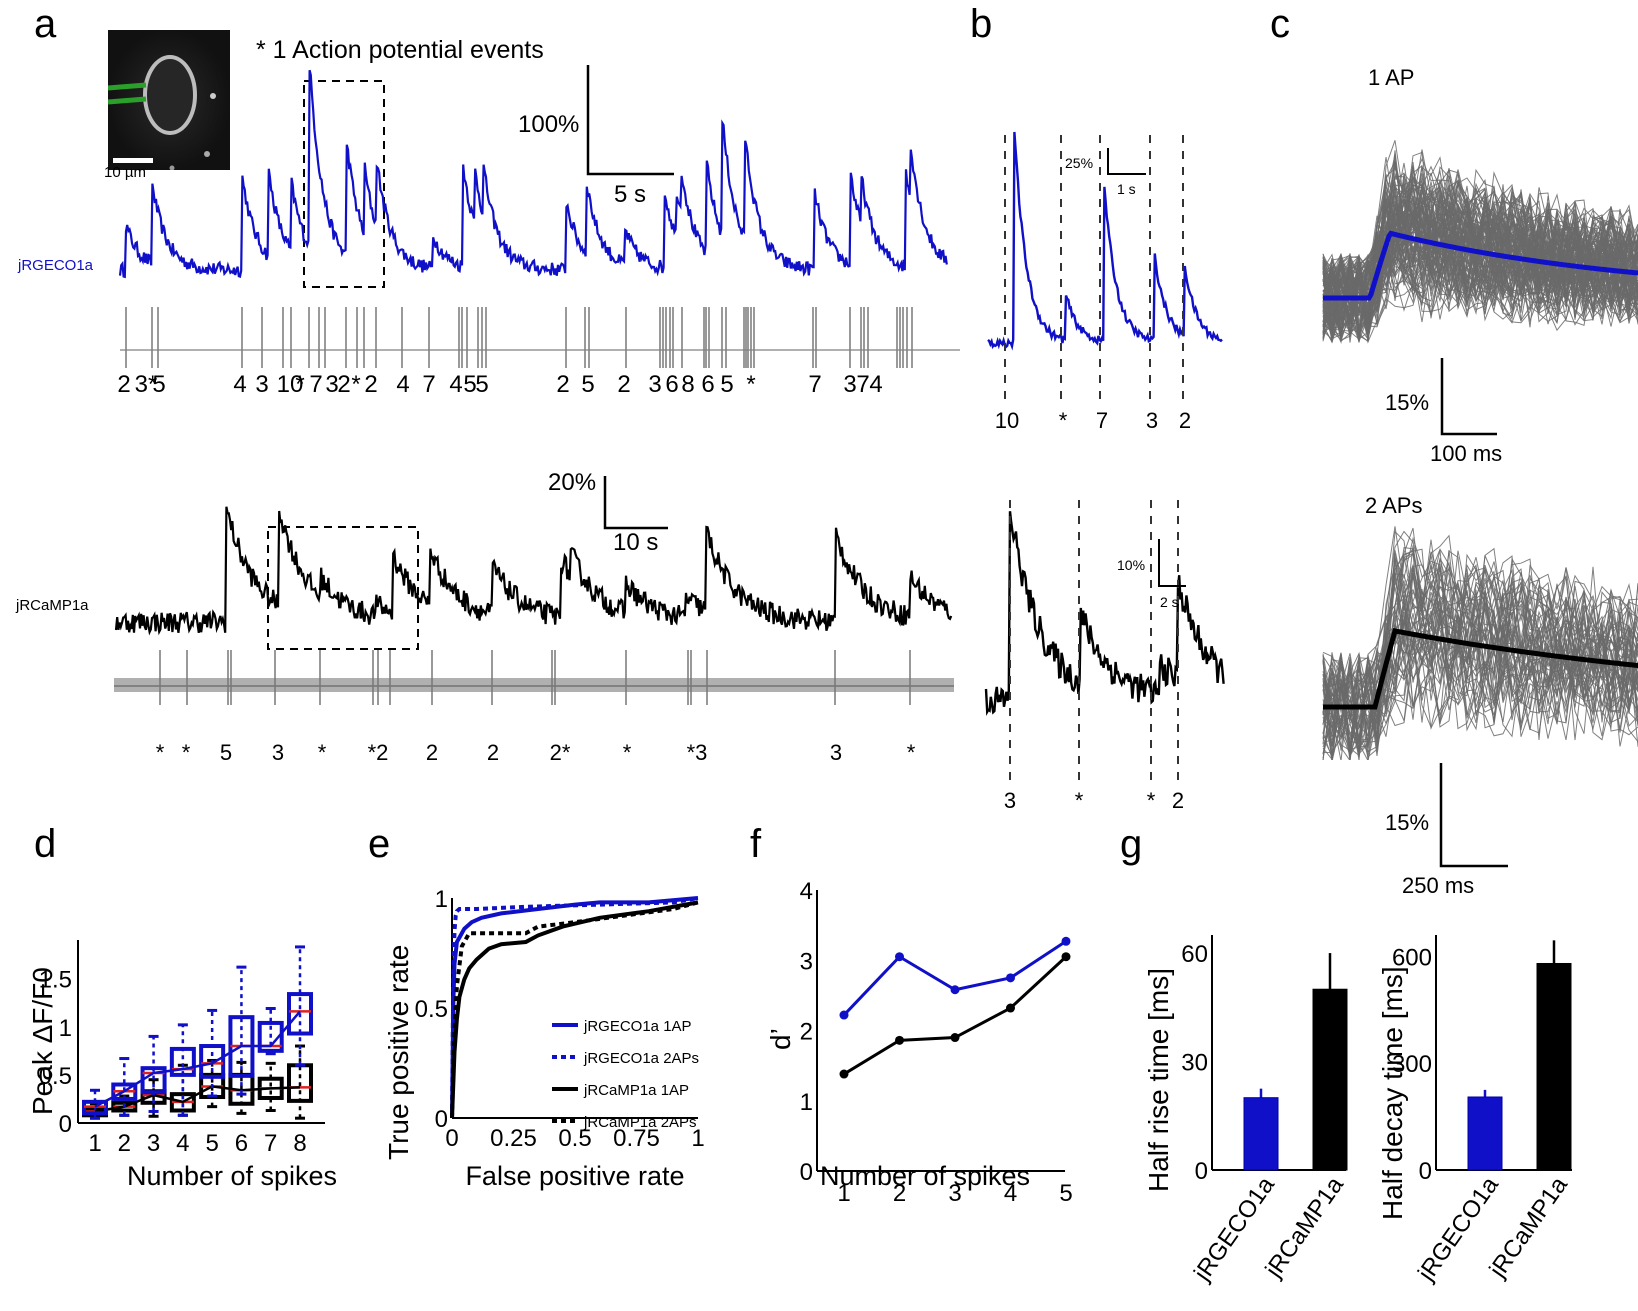 The image size is (1638, 1311). I want to click on bar-jRGECO1a, so click(1485, 1133).